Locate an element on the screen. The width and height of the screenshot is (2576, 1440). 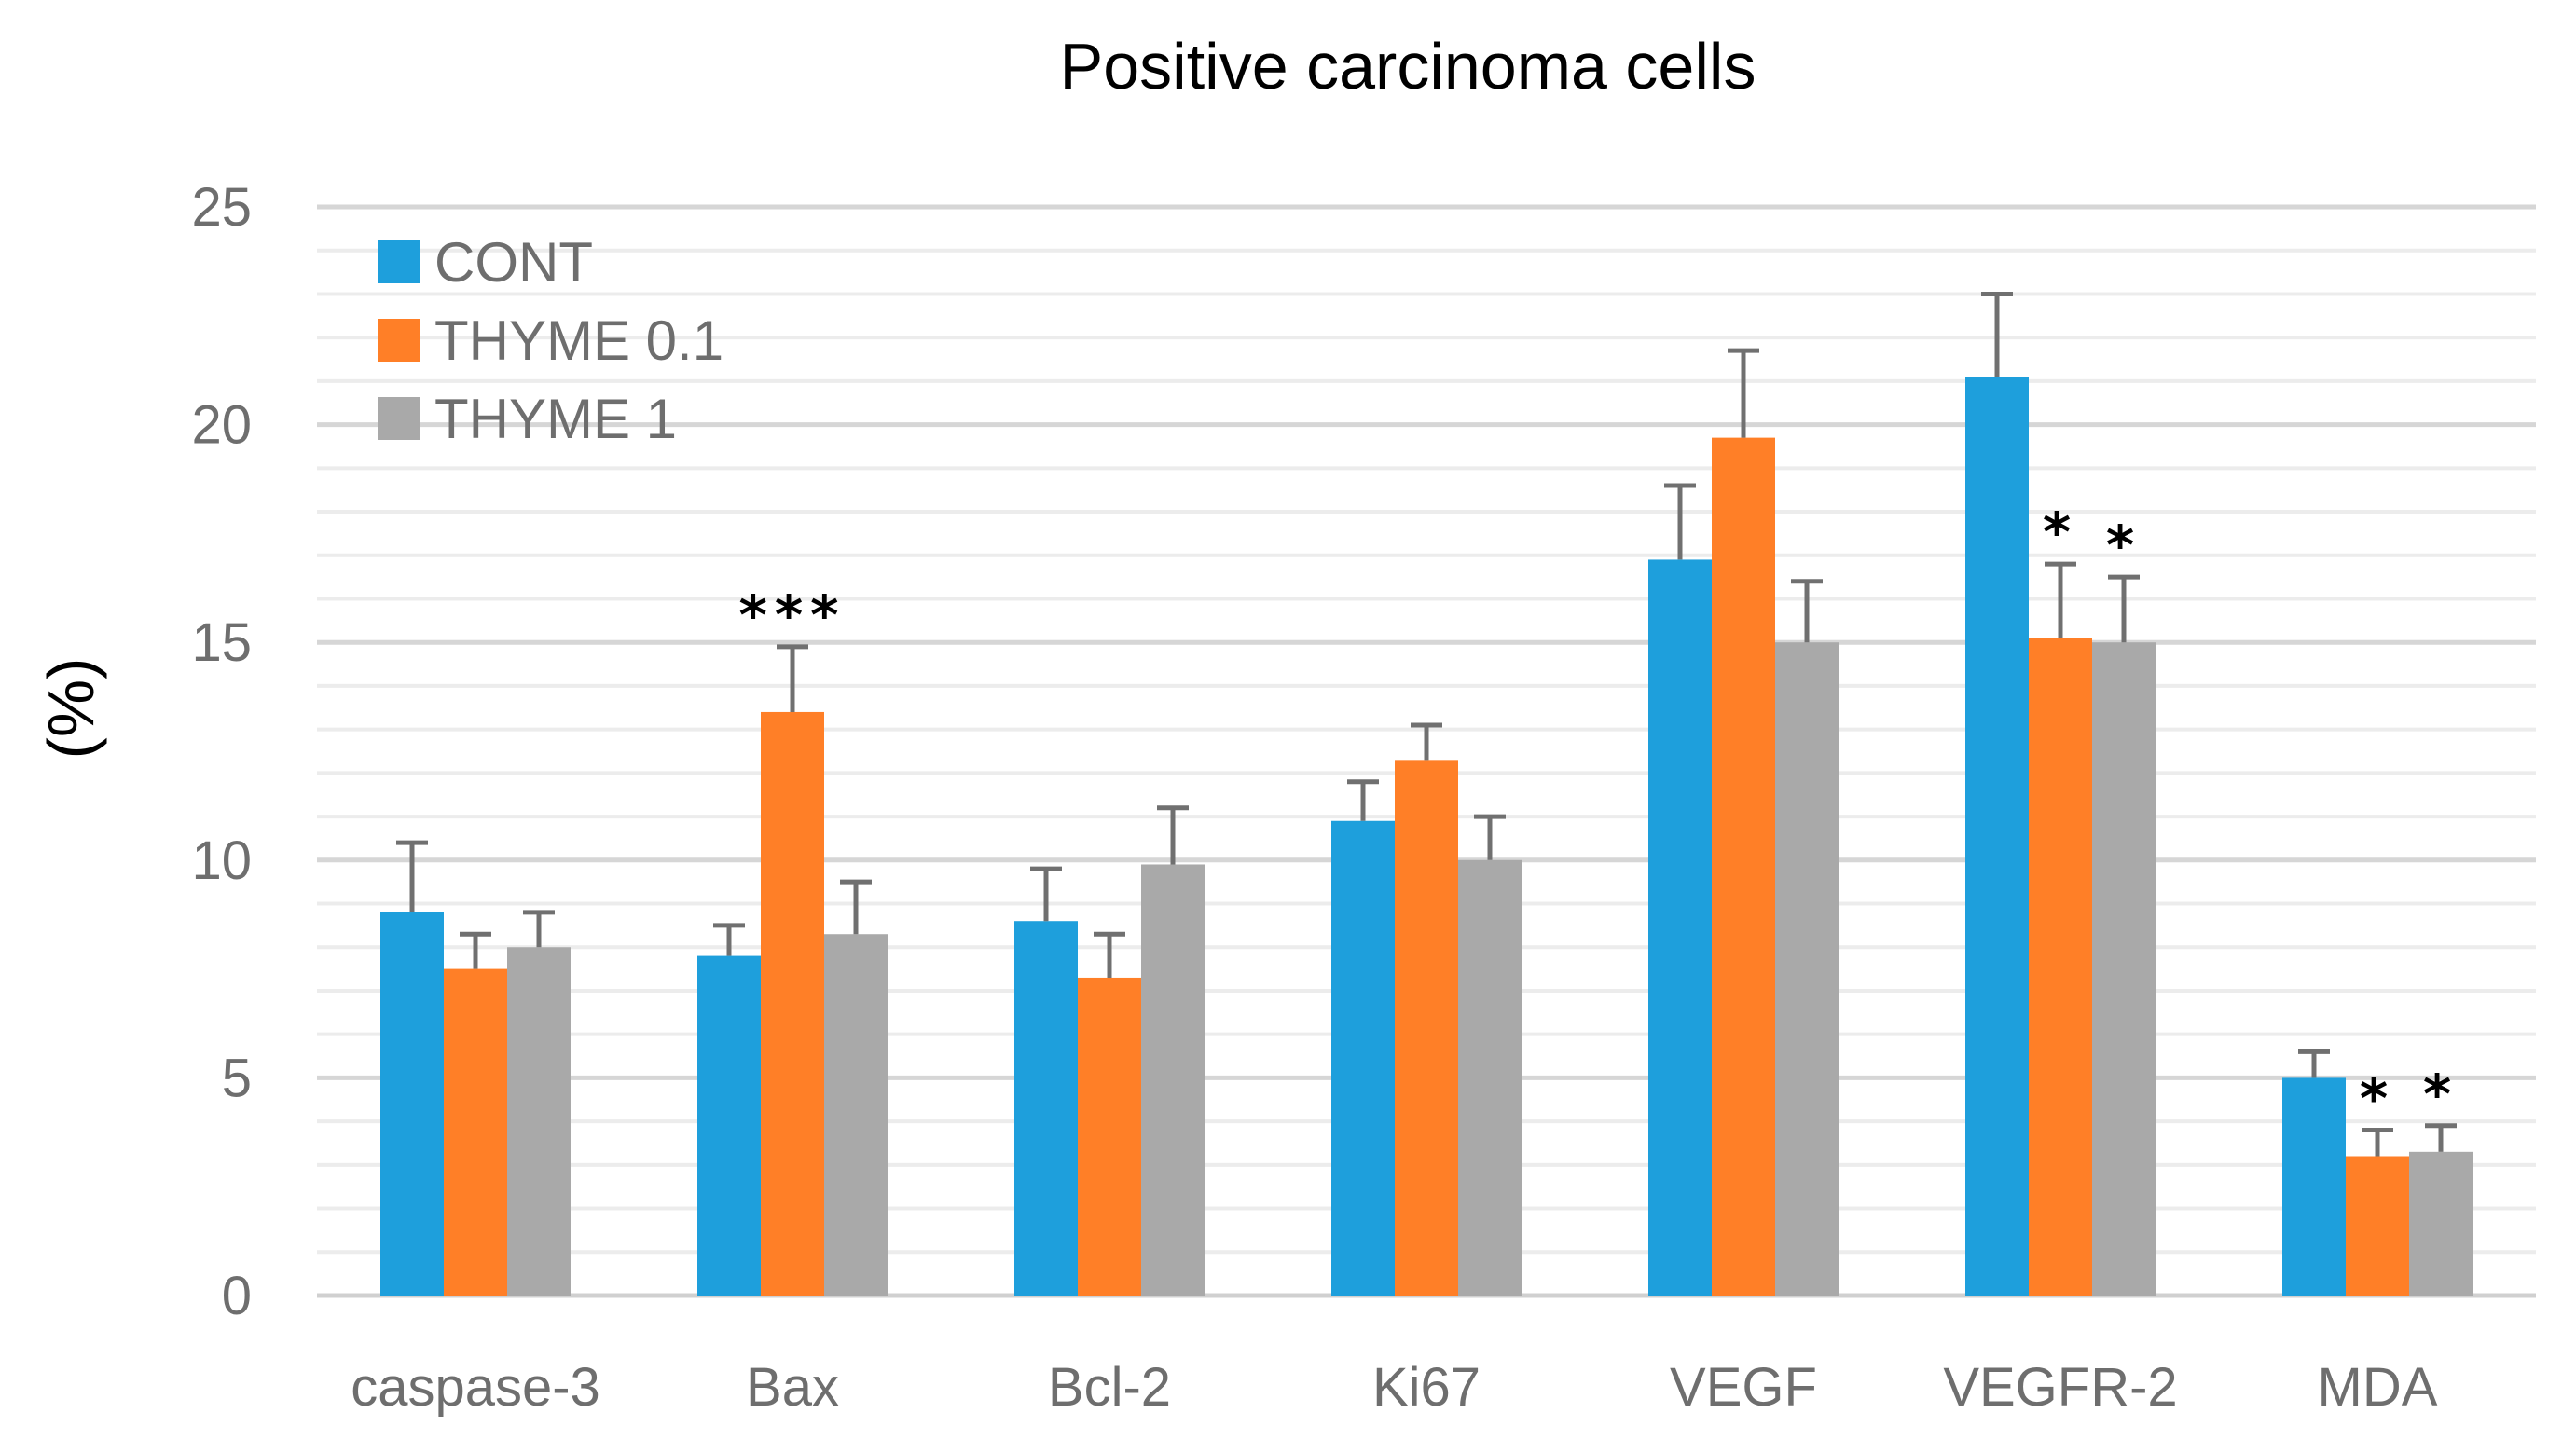
chart-title: Positive carcinoma cells is located at coordinates (1408, 67).